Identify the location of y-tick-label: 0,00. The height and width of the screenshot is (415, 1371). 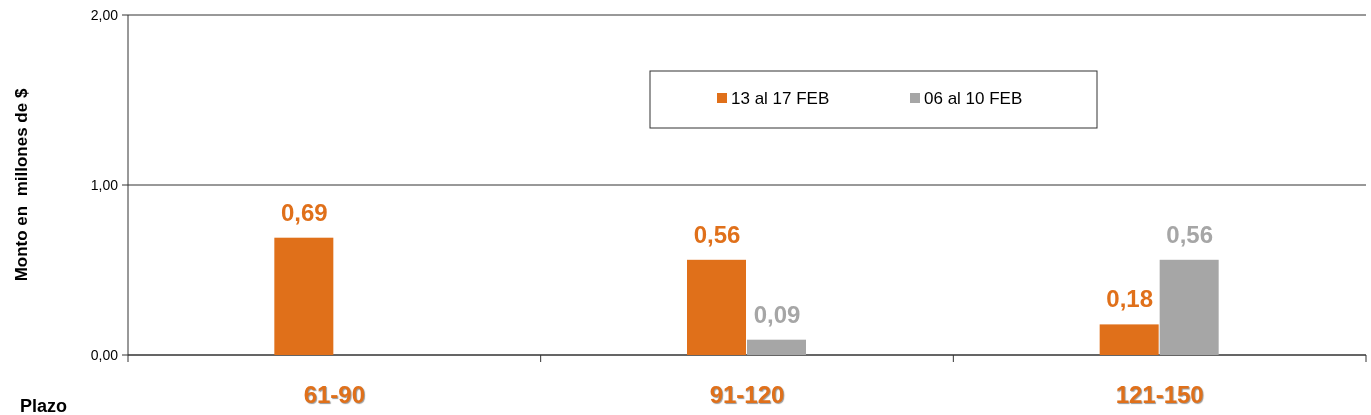
(104, 355).